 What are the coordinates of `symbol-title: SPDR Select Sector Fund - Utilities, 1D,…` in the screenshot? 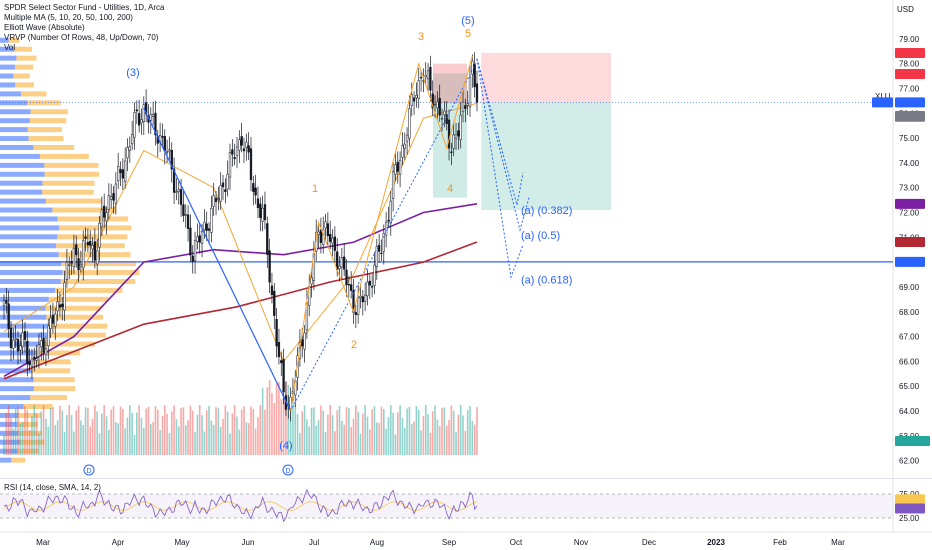 It's located at (84, 7).